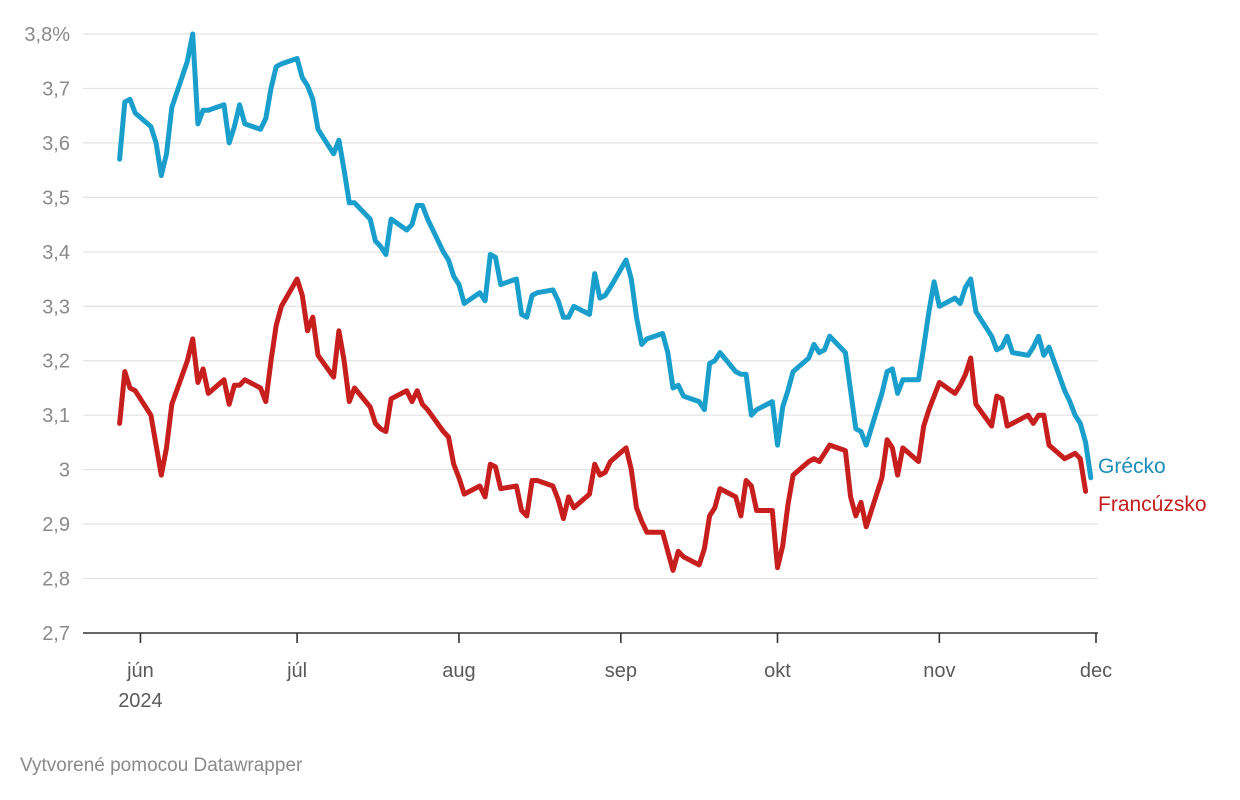 This screenshot has height=800, width=1240. What do you see at coordinates (56, 580) in the screenshot?
I see `y-tick-label: 2,8` at bounding box center [56, 580].